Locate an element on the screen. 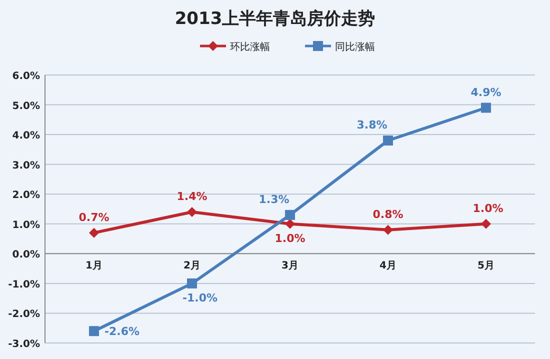  y-tick-label: 4.0% is located at coordinates (26, 136).